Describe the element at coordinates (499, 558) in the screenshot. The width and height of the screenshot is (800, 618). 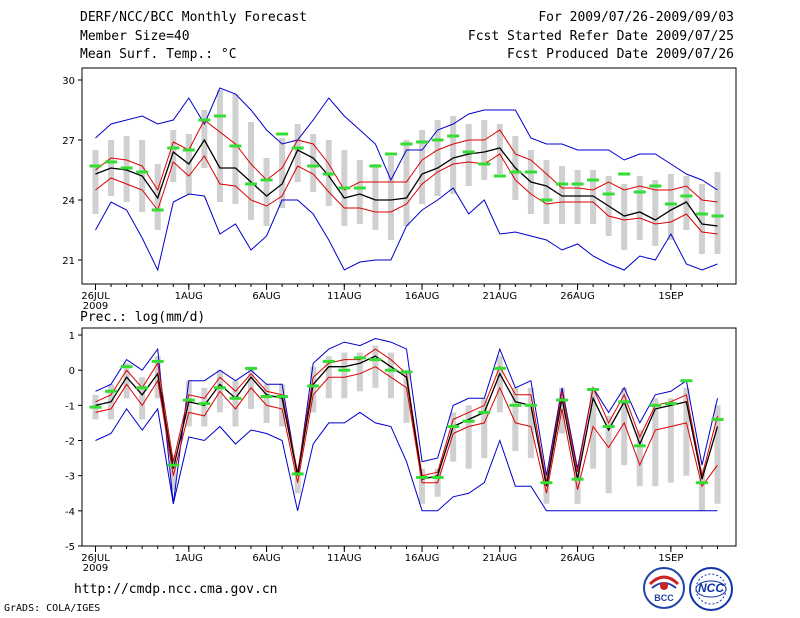
I see `x-tick-label: 21AUG` at that location.